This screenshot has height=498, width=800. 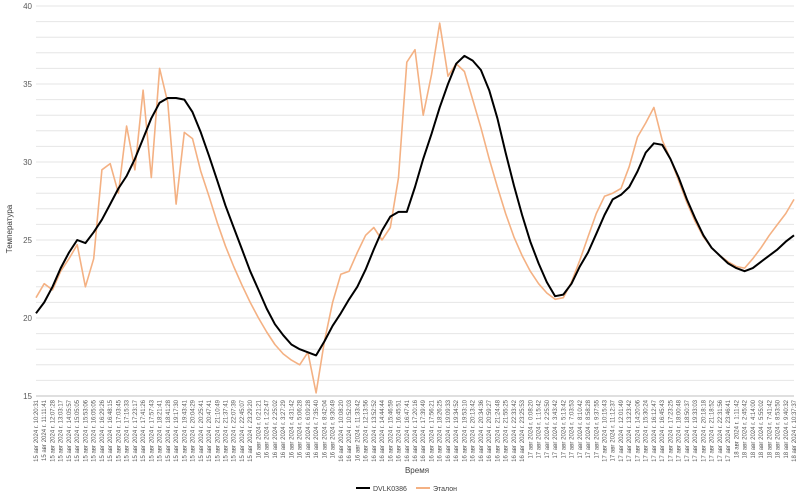 I want to click on x-tick-label: 15 авг 2024 г. 17:03:45, so click(x=119, y=430).